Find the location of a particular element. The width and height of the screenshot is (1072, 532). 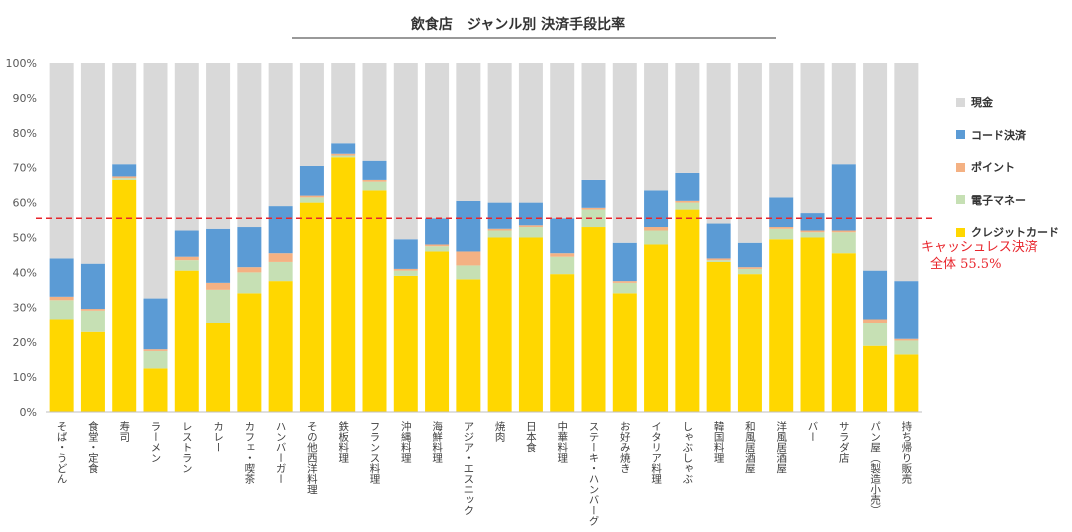

x-tick-label: 寿司 is located at coordinates (124, 431).